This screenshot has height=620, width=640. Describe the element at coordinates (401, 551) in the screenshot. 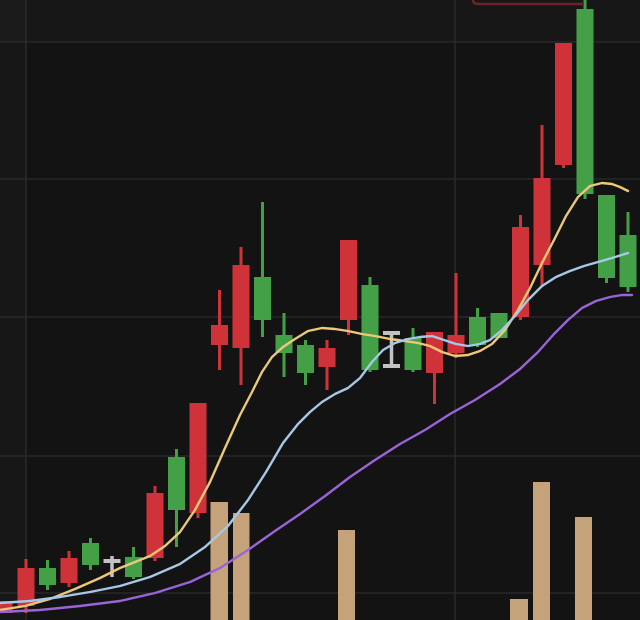

I see `volume-layer` at that location.